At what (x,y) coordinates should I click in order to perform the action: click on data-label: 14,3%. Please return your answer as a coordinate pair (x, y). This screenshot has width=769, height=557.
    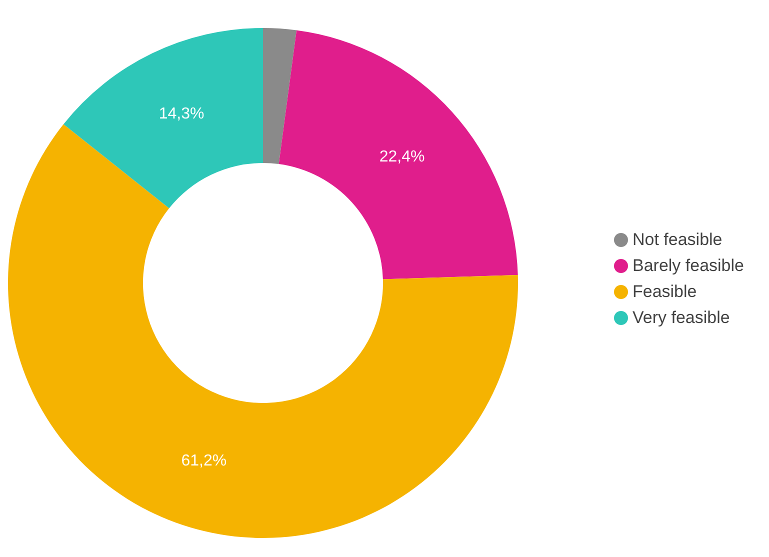
    Looking at the image, I should click on (181, 114).